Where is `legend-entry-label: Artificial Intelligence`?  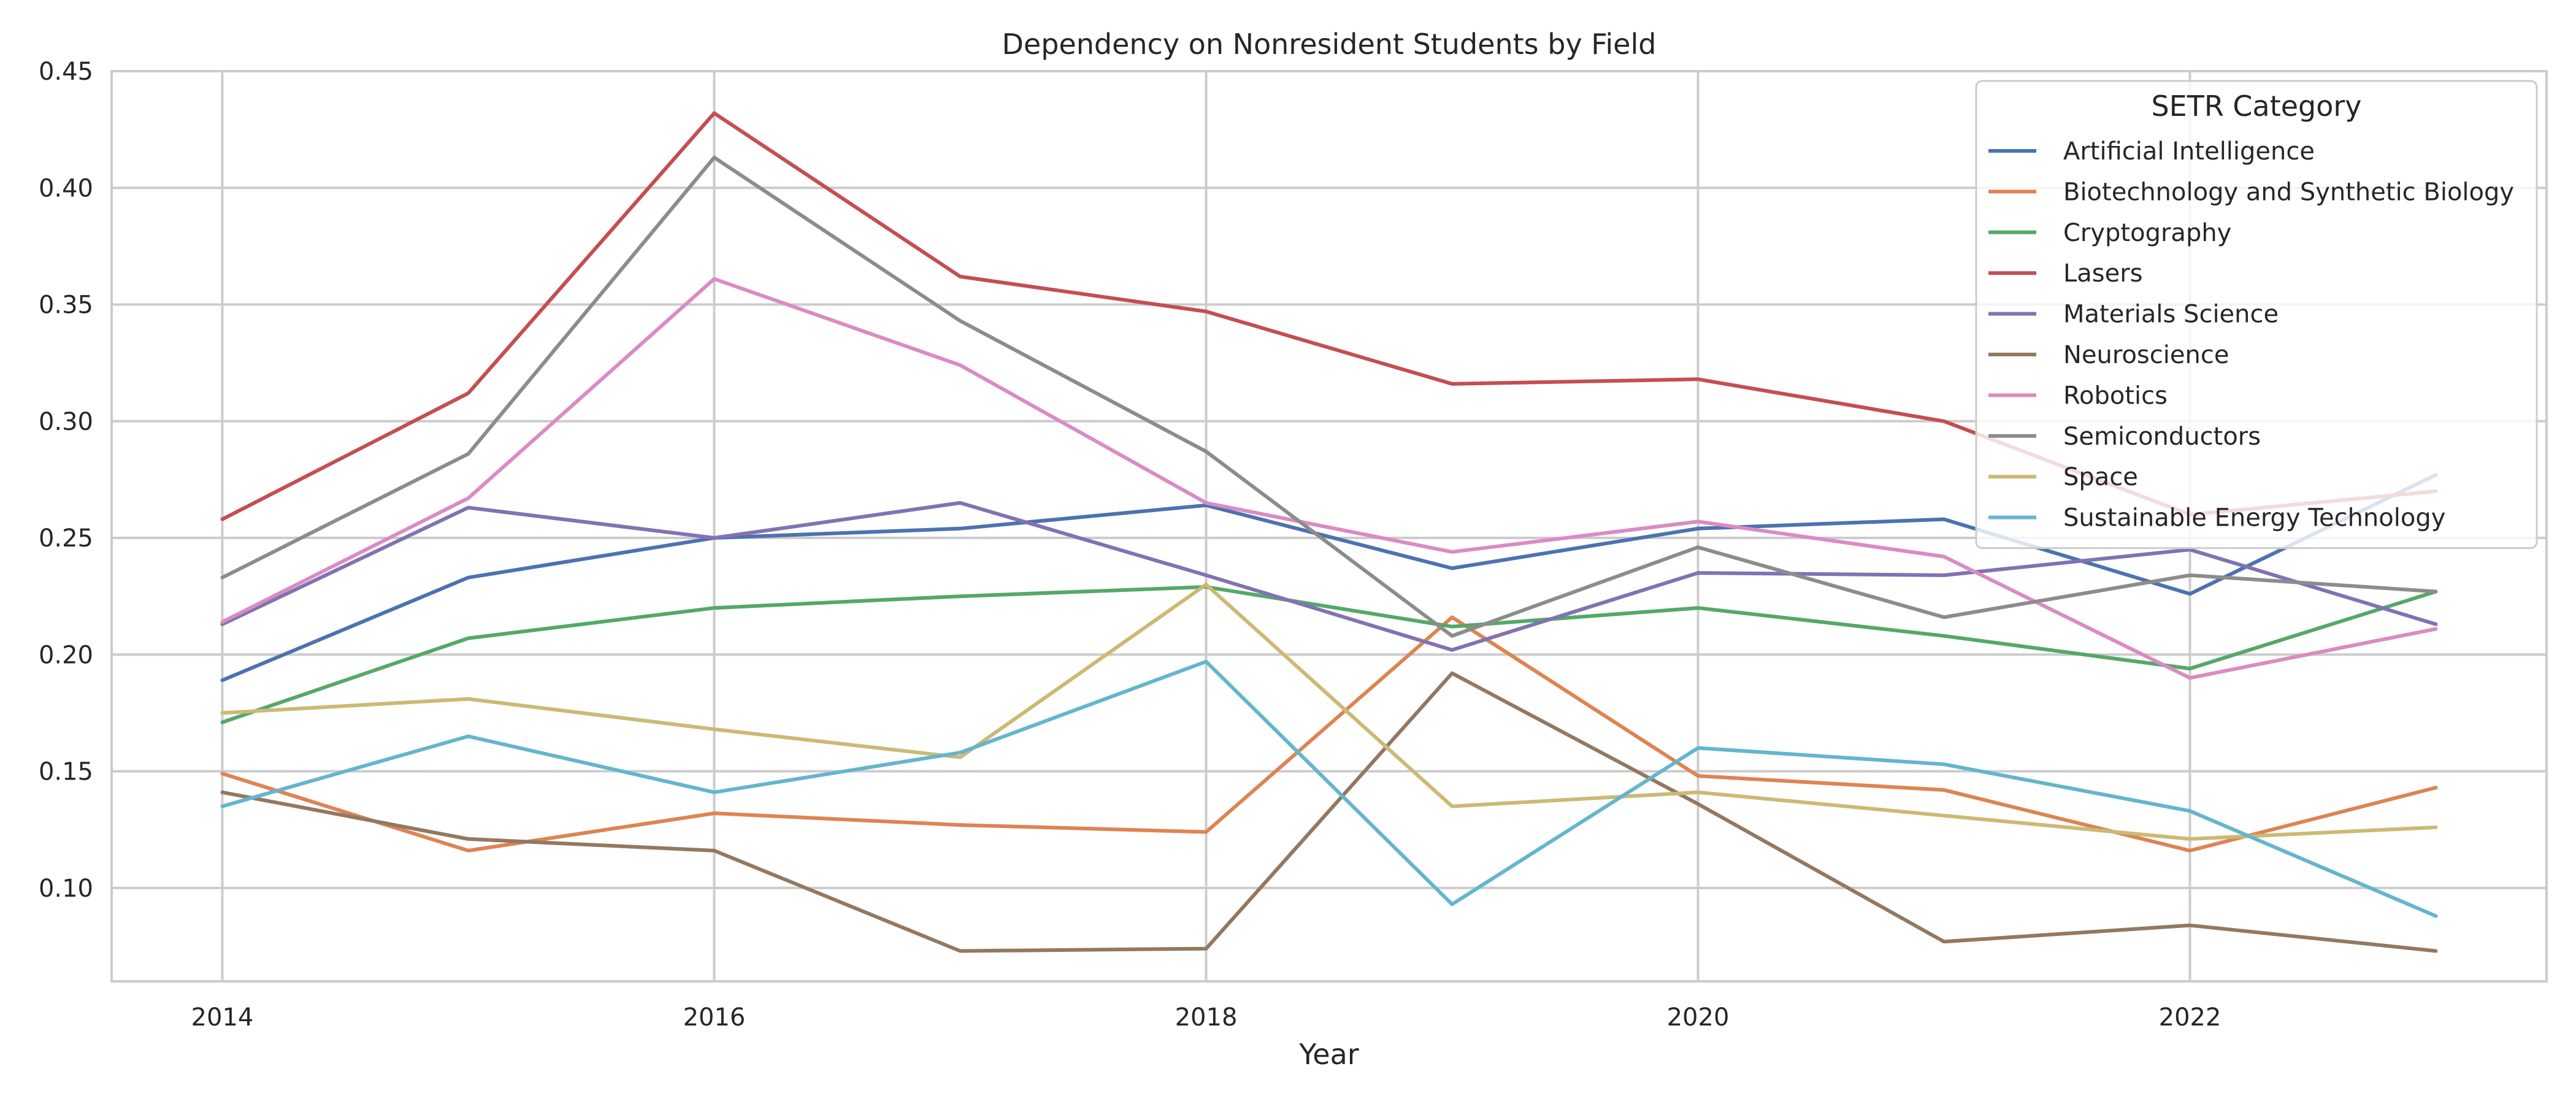
legend-entry-label: Artificial Intelligence is located at coordinates (2189, 151).